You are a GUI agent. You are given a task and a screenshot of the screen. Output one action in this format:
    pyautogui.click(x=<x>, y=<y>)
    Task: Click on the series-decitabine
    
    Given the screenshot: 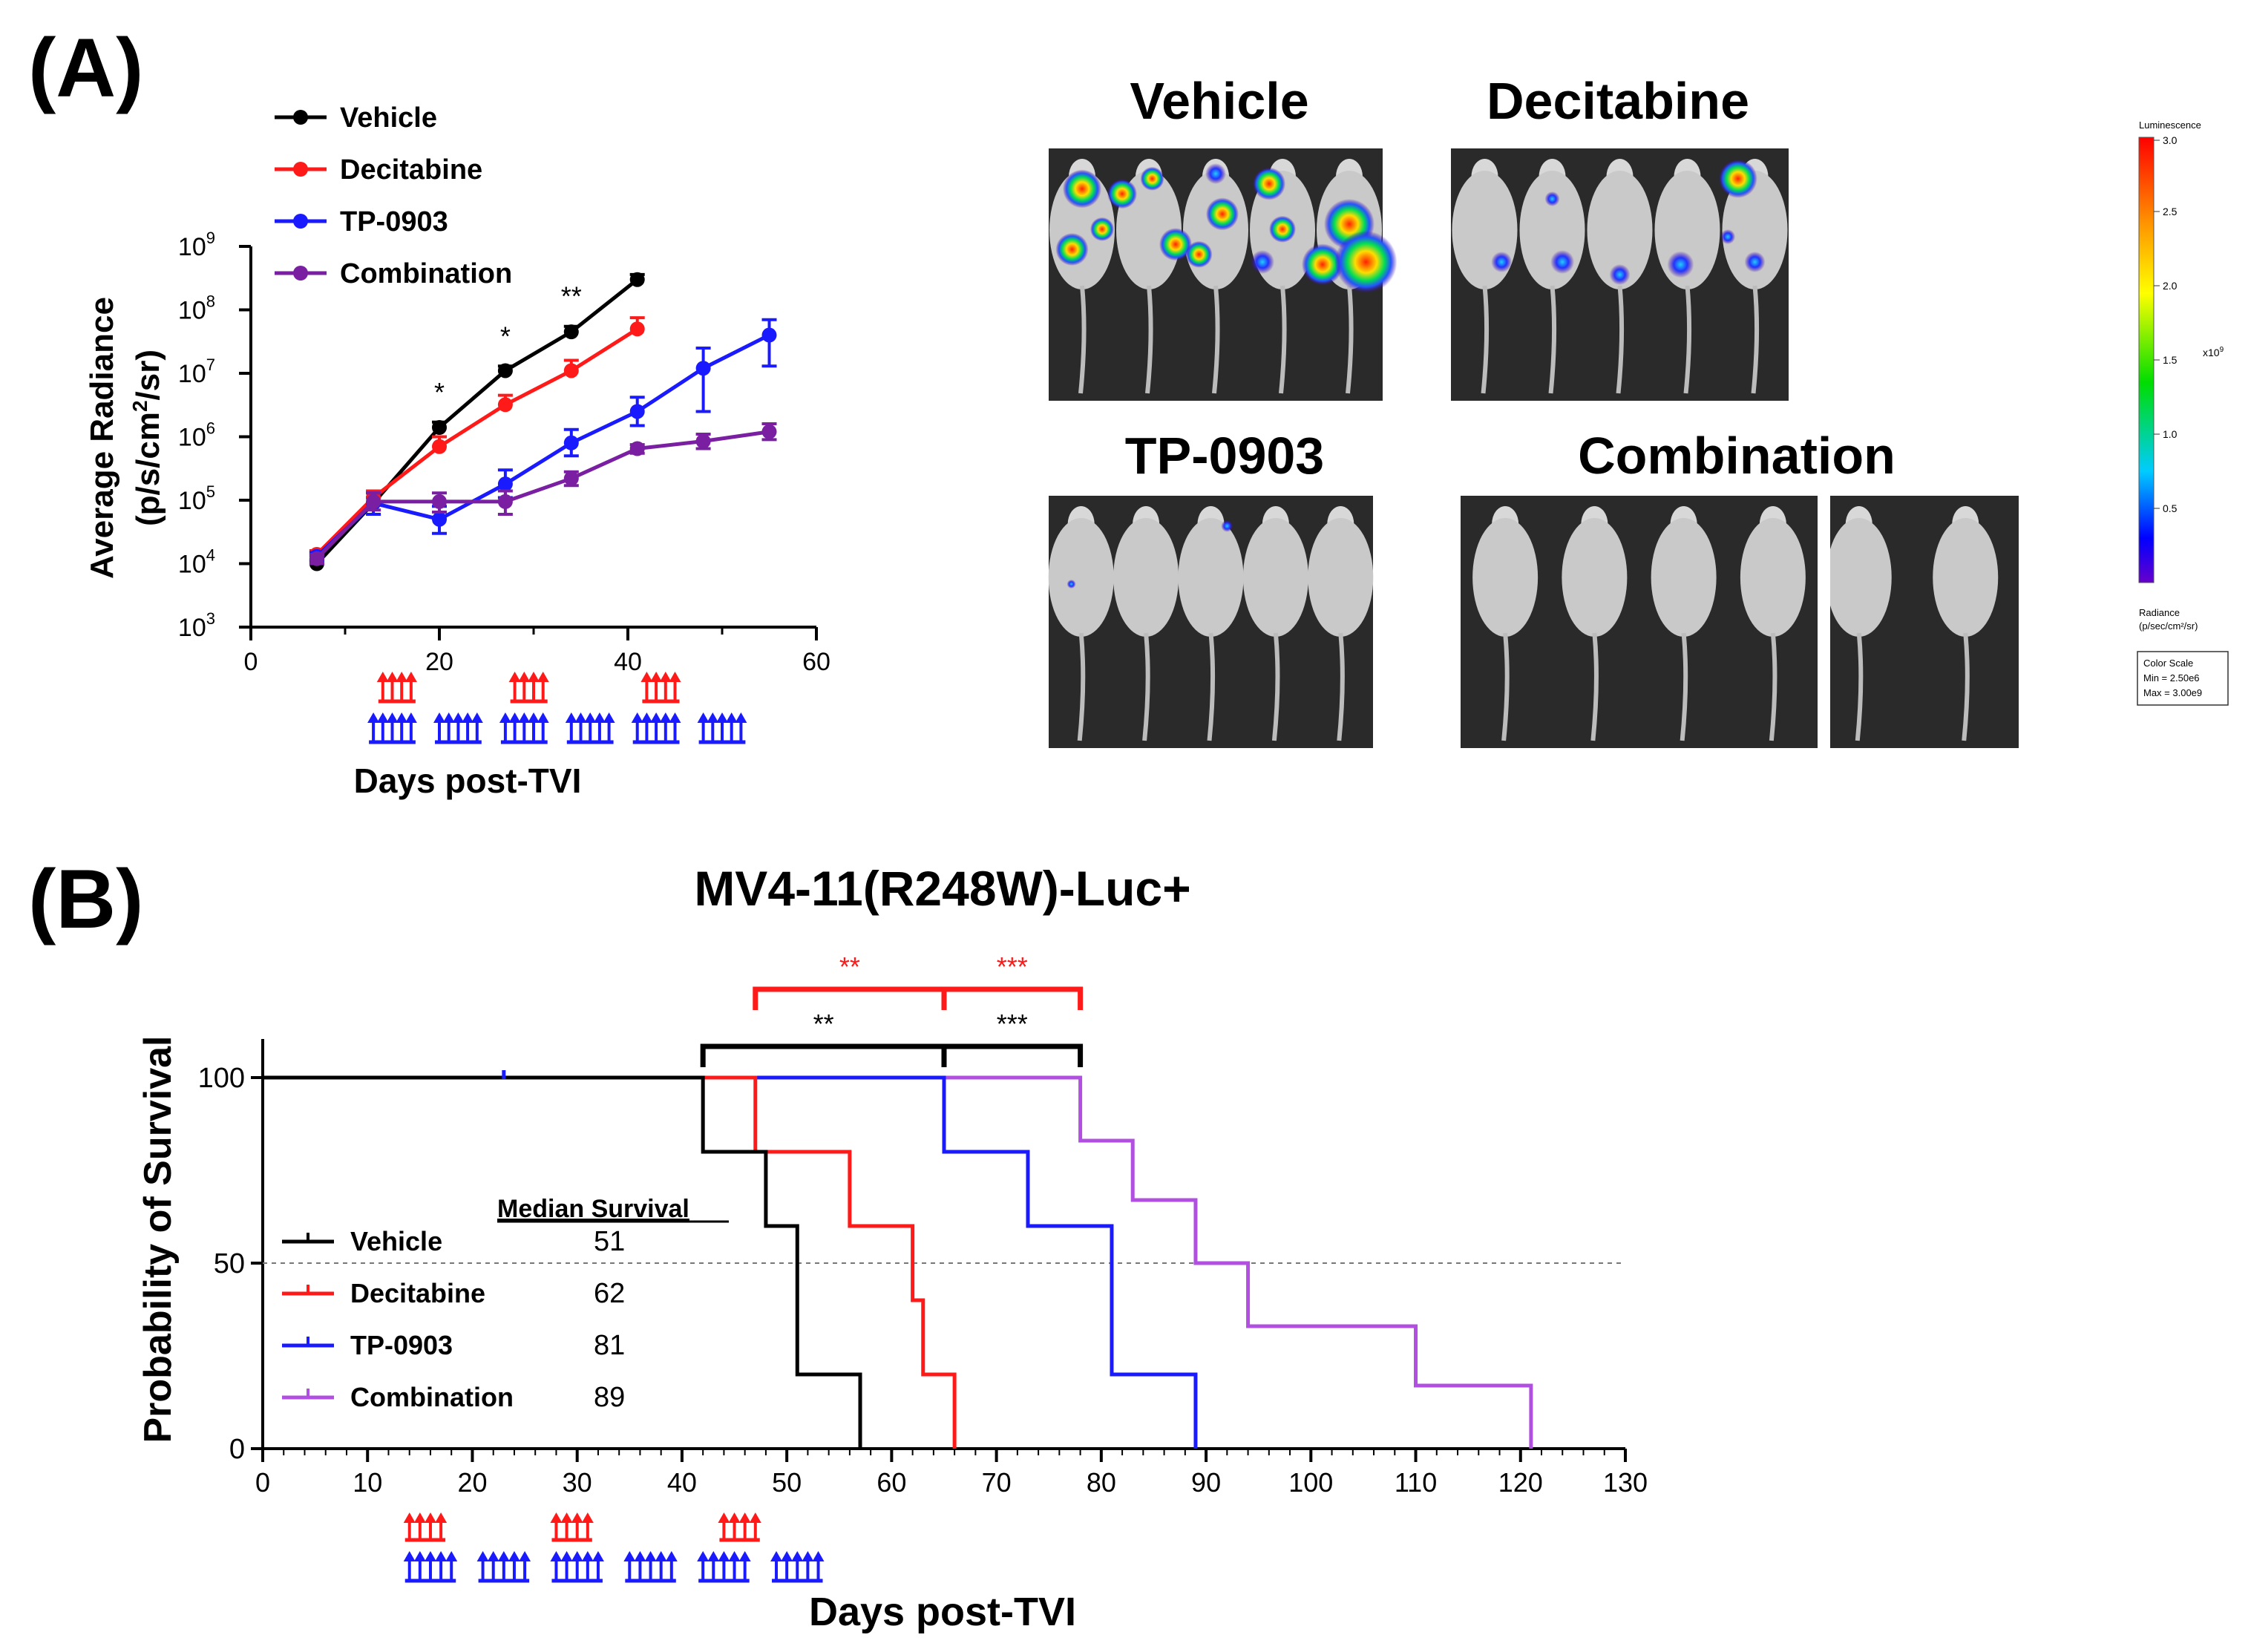 What is the action you would take?
    pyautogui.click(x=477, y=439)
    